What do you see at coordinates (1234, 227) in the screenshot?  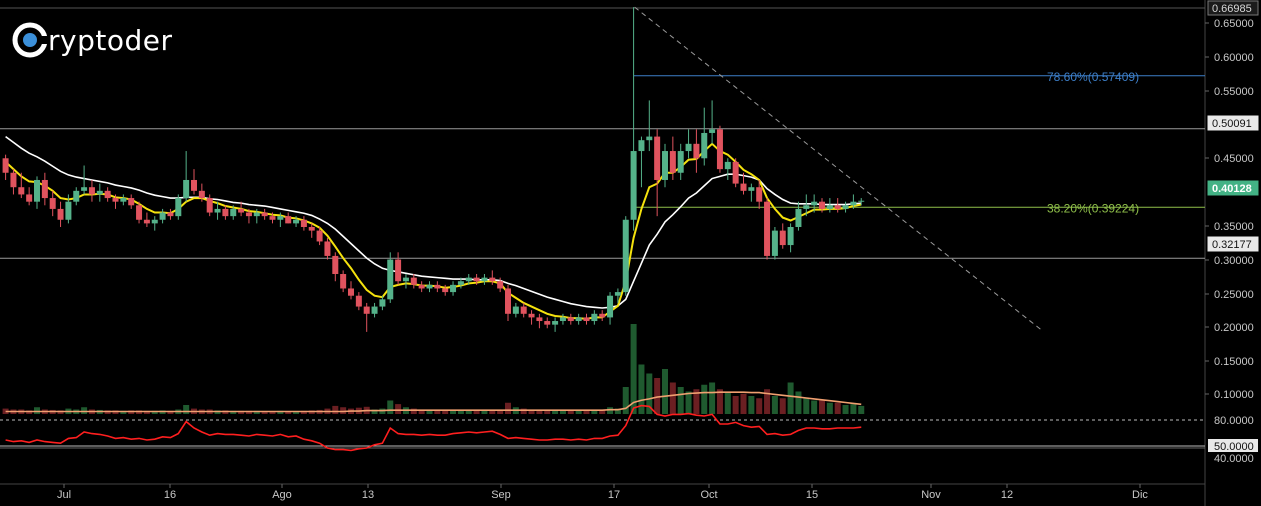 I see `price-tick-label: 0.35000` at bounding box center [1234, 227].